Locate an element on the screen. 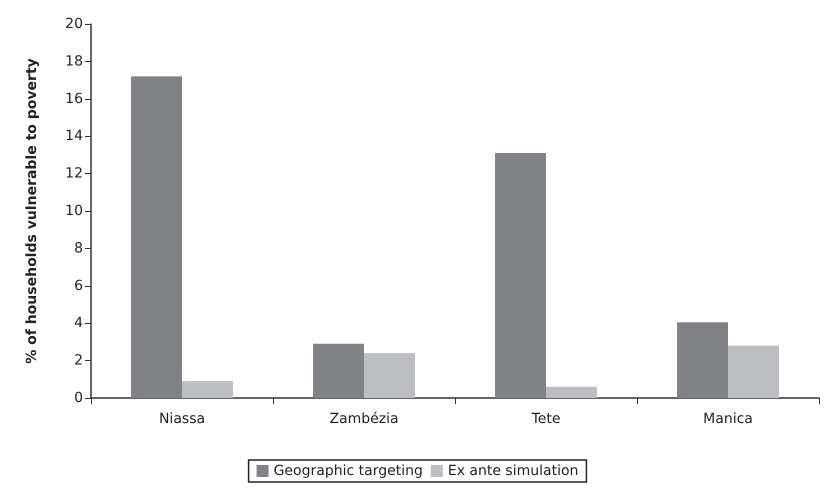  x-tick-label: Tete is located at coordinates (545, 419).